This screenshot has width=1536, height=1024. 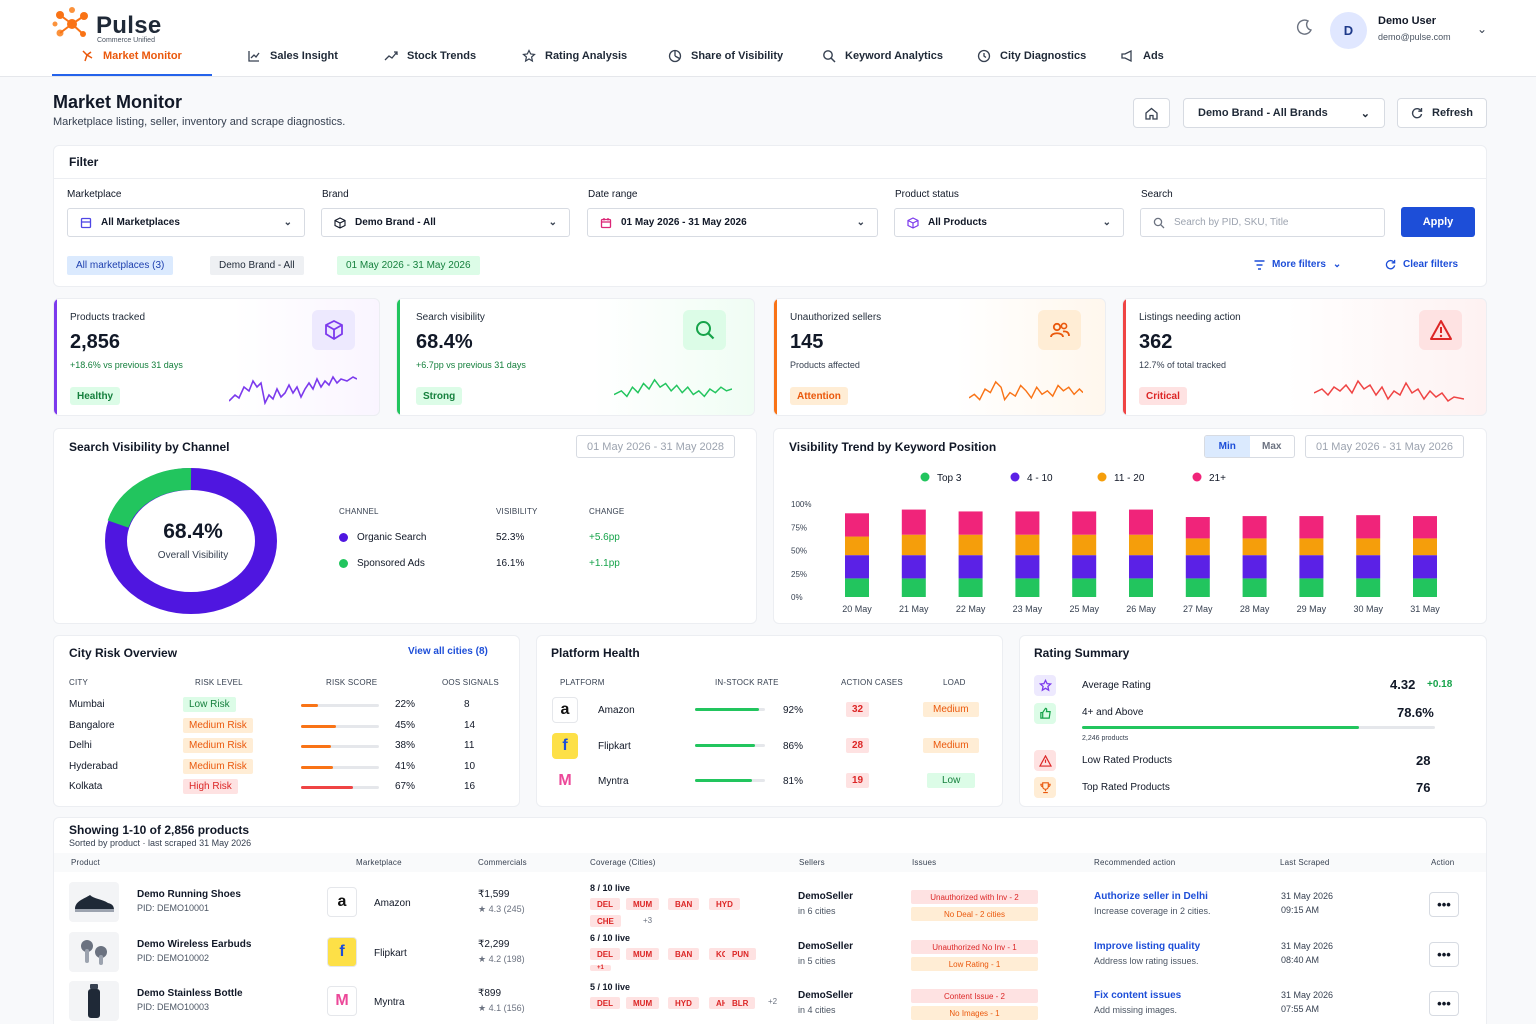 What do you see at coordinates (352, 682) in the screenshot?
I see `risk-score-header: RISK SCORE` at bounding box center [352, 682].